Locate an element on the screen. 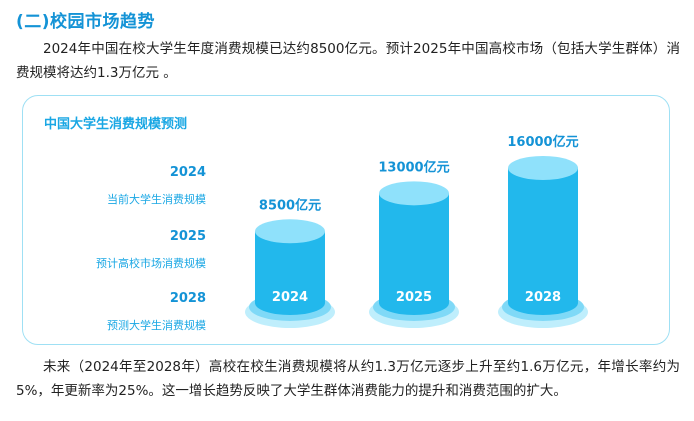 The image size is (694, 421). chart-title: 中国大学生消费规模预测 is located at coordinates (116, 124).